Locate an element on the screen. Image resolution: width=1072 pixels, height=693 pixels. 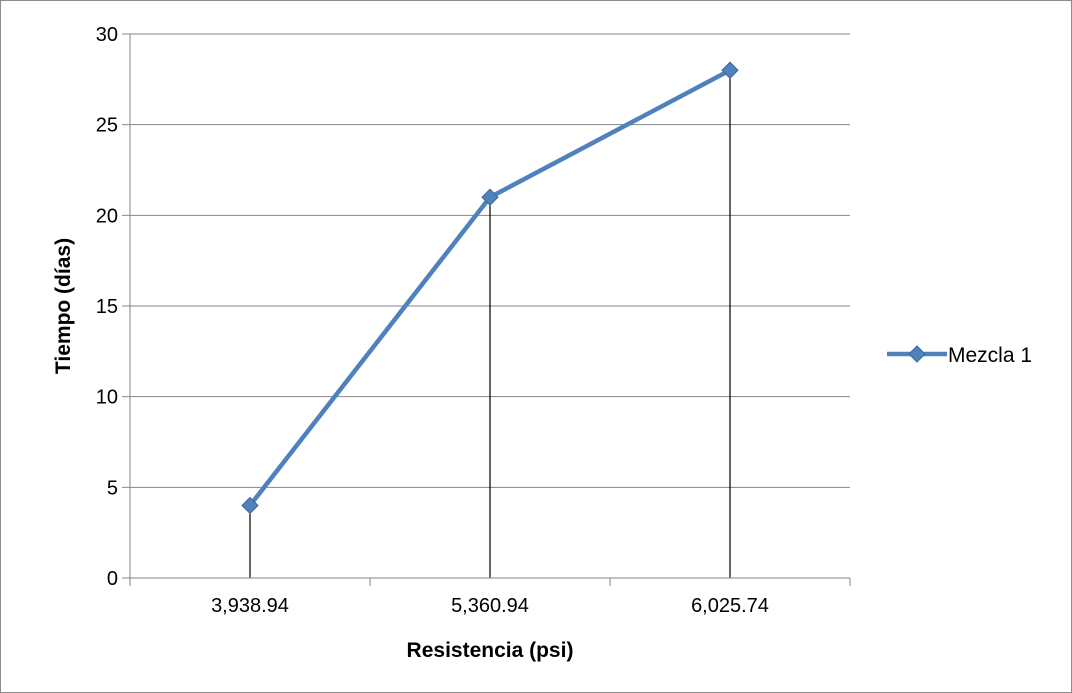
x-tick-label: 5,360.94 is located at coordinates (490, 606).